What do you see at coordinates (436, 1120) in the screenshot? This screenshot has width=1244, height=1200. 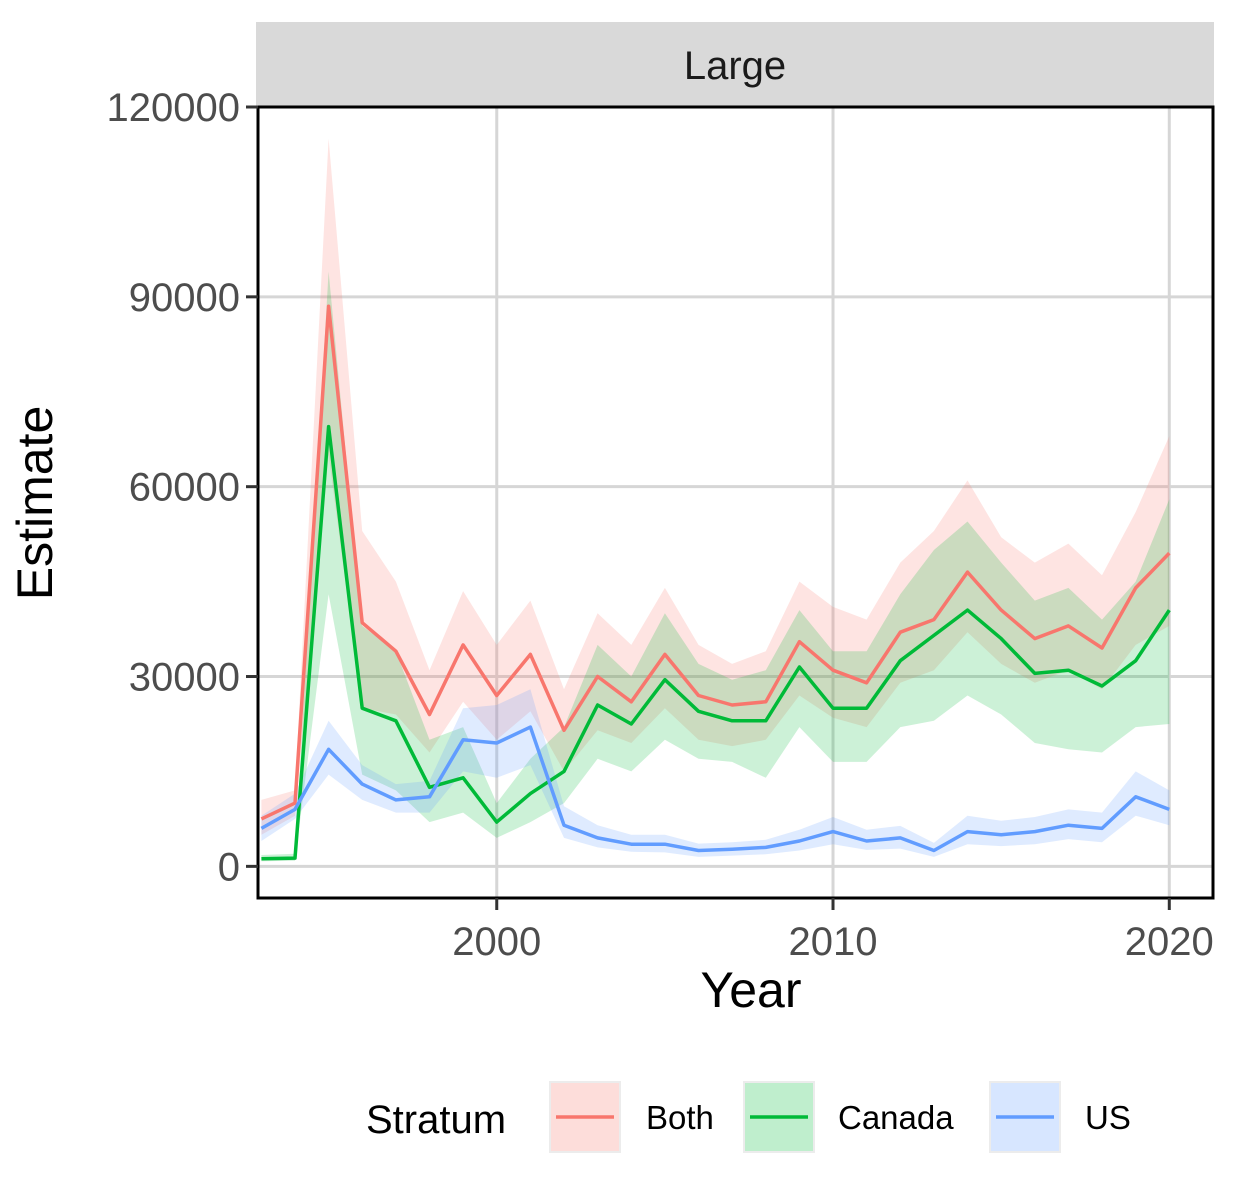 I see `legend-title: Stratum` at bounding box center [436, 1120].